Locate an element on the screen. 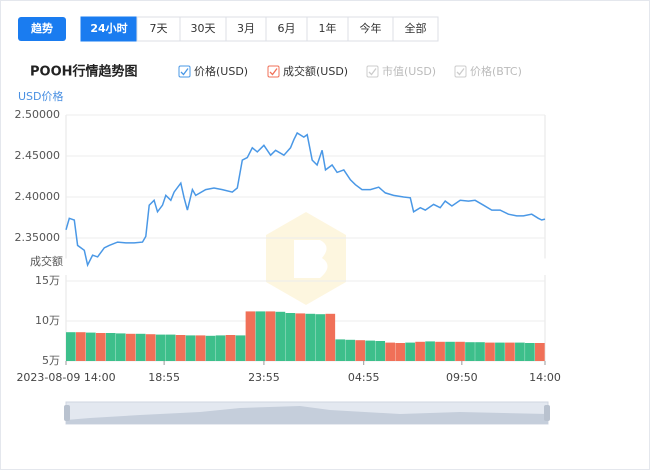 The height and width of the screenshot is (475, 650). y-tick-label: 10万 is located at coordinates (47, 320).